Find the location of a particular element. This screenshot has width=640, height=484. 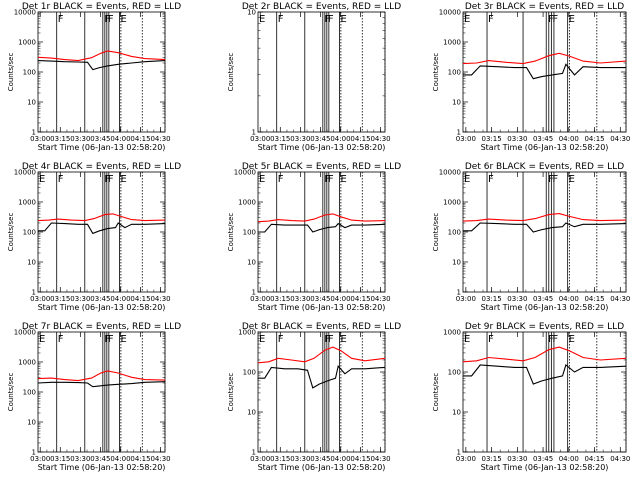

panel-title: Det 7r BLACK = Events, RED = LLD is located at coordinates (101, 327).